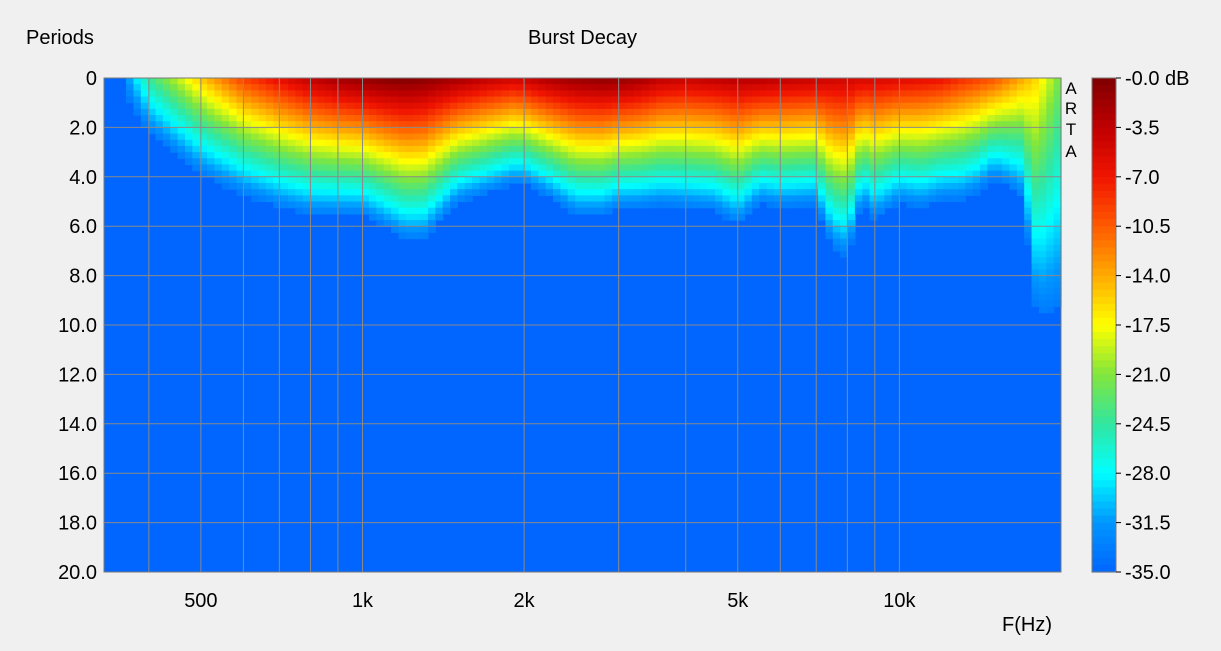  Describe the element at coordinates (200, 601) in the screenshot. I see `x-tick-label: 500` at that location.